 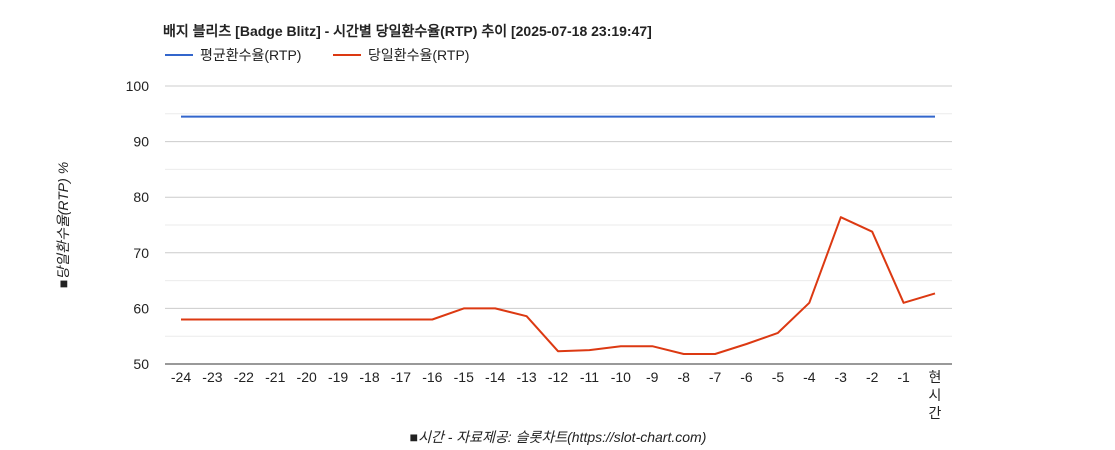 I want to click on y-axis-label: ■당일환수율(RTP) %, so click(x=63, y=225).